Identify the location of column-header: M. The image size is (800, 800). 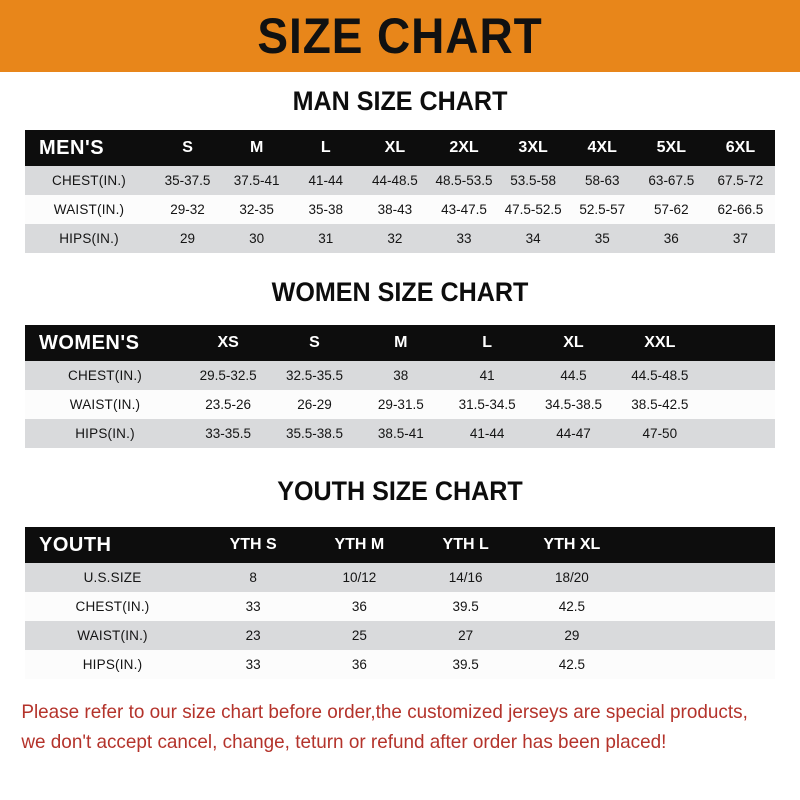
(257, 148).